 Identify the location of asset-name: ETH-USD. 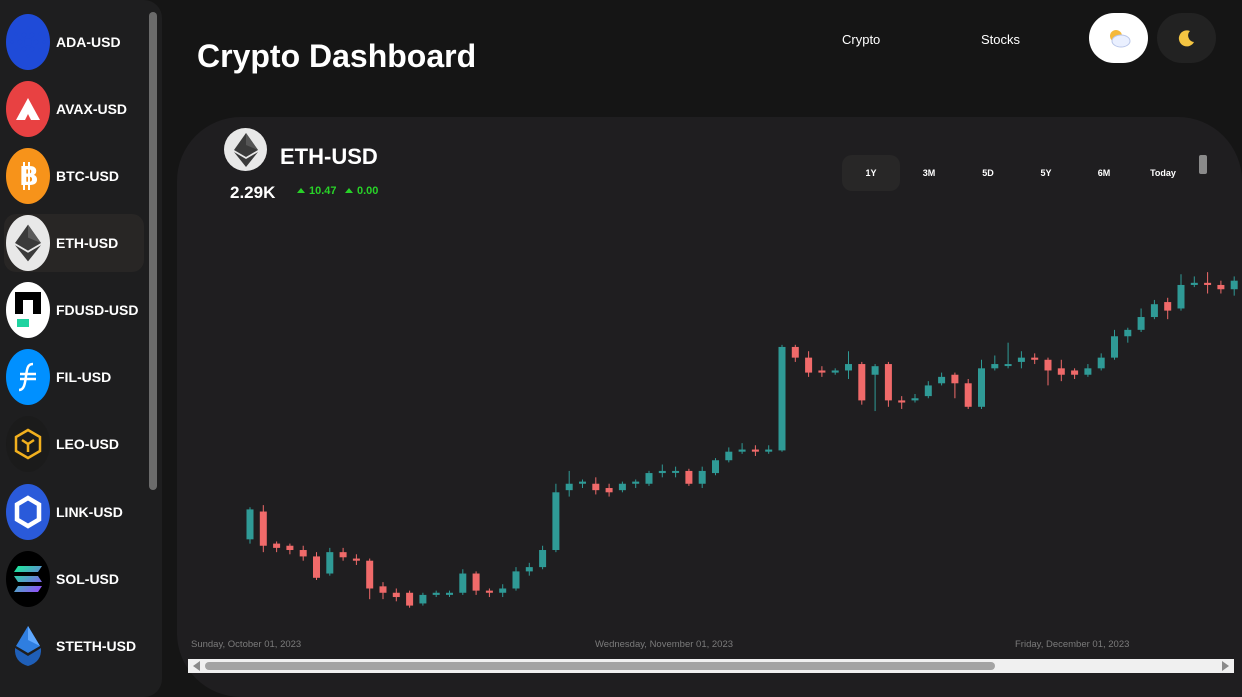
(329, 156).